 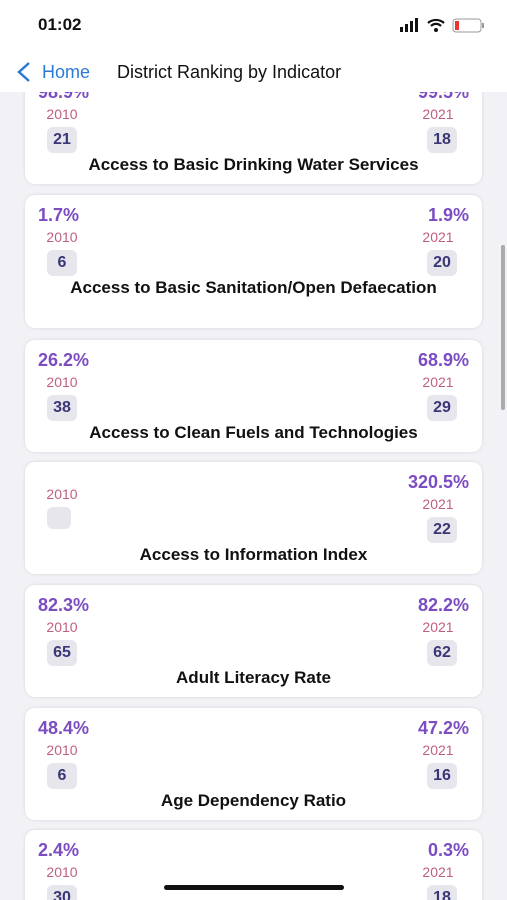 What do you see at coordinates (62, 653) in the screenshot?
I see `left-rank: 65` at bounding box center [62, 653].